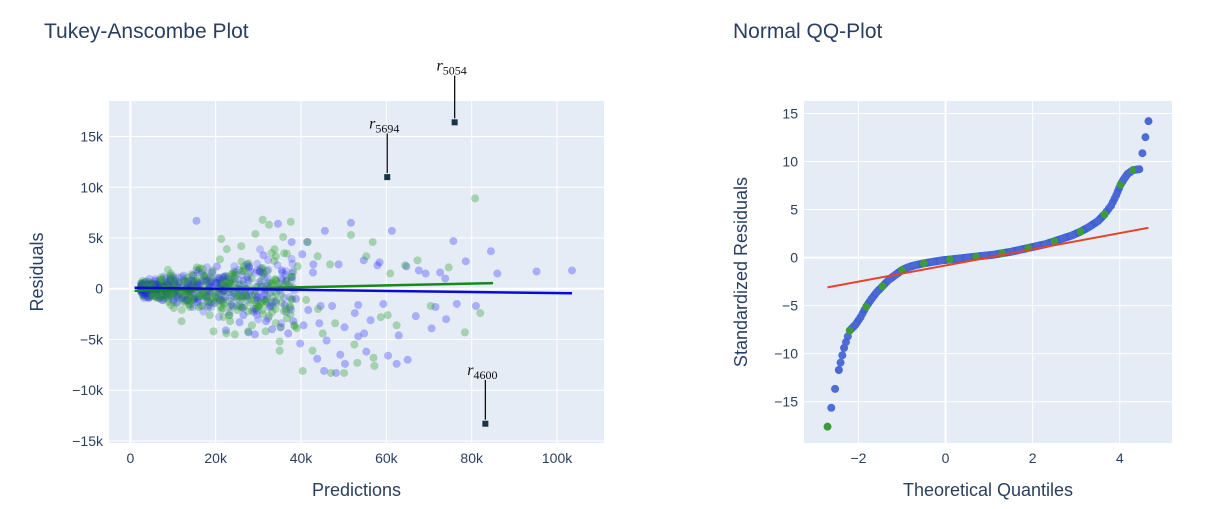 The width and height of the screenshot is (1214, 509). I want to click on outlier-marker, so click(485, 423).